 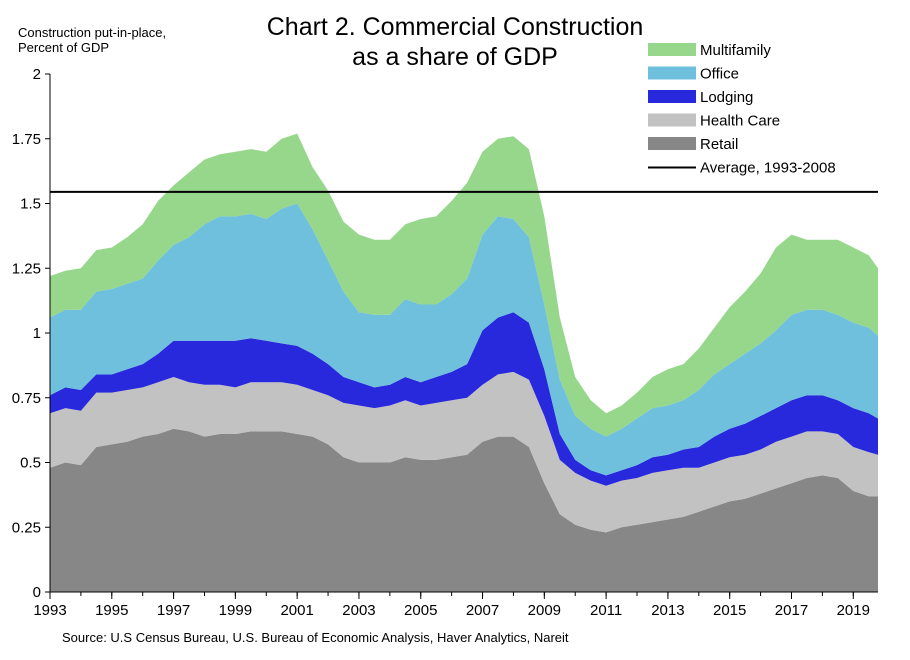 What do you see at coordinates (719, 144) in the screenshot?
I see `legend-label: Retail` at bounding box center [719, 144].